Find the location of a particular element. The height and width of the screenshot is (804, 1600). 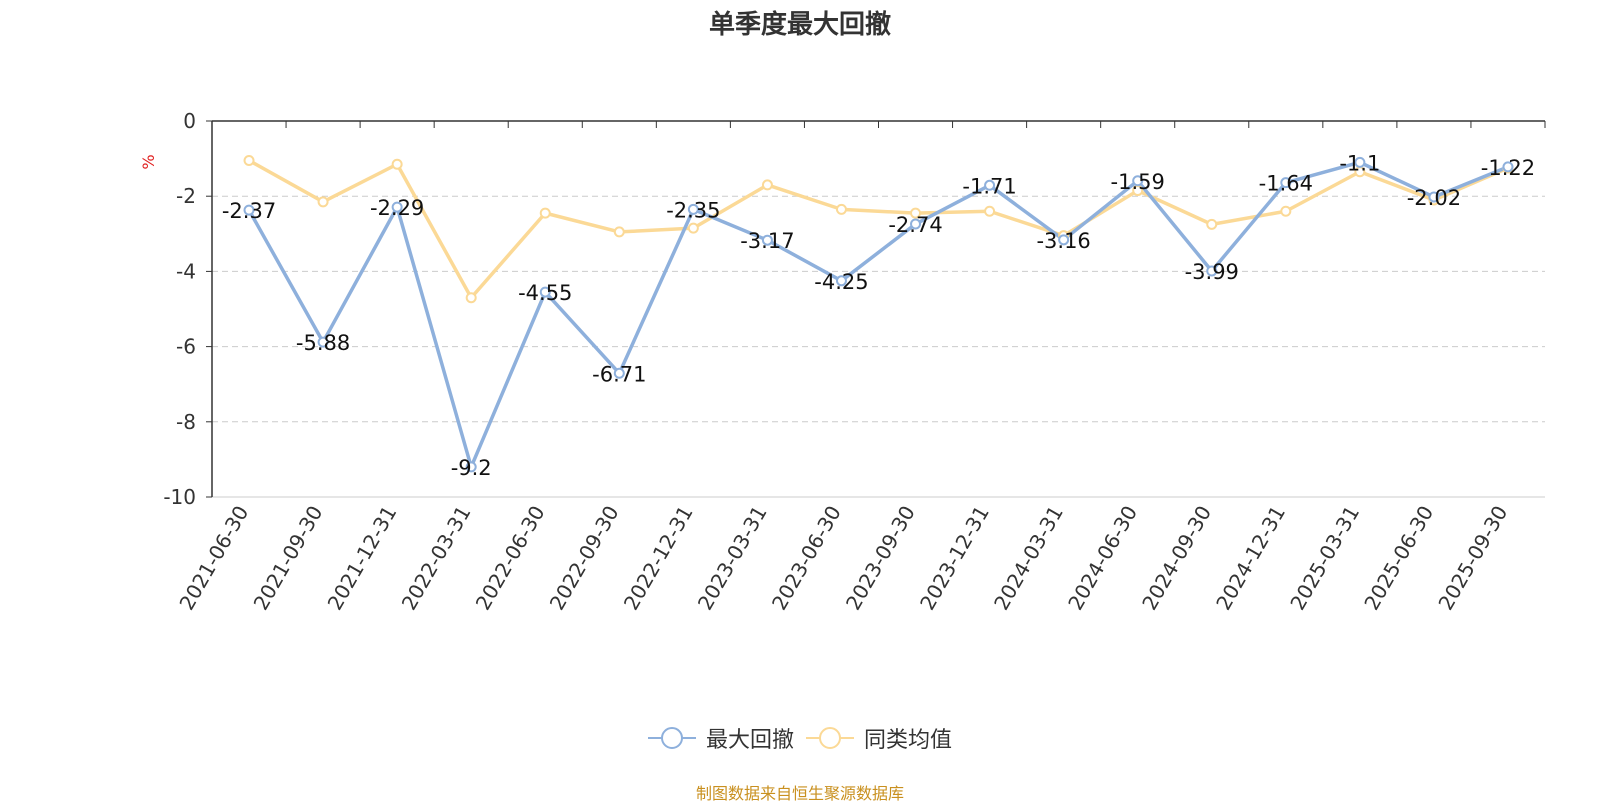

data-label: -3.99 is located at coordinates (1212, 272).